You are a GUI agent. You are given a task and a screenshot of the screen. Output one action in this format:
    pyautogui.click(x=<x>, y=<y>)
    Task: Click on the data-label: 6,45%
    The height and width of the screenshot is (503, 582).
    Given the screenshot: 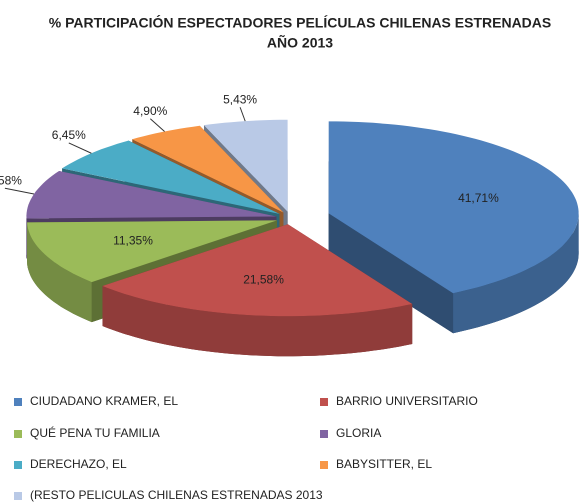 What is the action you would take?
    pyautogui.click(x=69, y=135)
    